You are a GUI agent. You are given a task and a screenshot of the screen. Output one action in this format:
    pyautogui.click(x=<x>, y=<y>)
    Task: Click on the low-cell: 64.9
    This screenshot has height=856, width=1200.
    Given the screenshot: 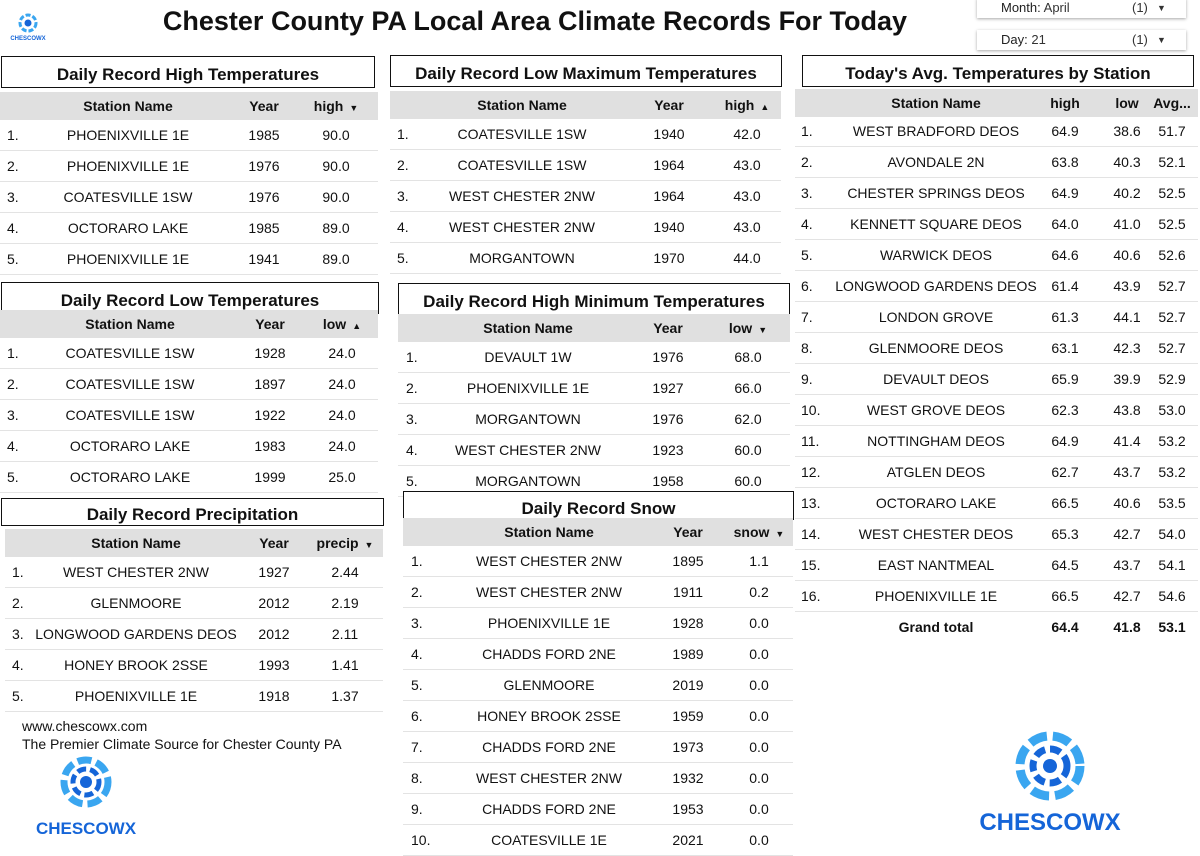 What is the action you would take?
    pyautogui.click(x=1065, y=441)
    